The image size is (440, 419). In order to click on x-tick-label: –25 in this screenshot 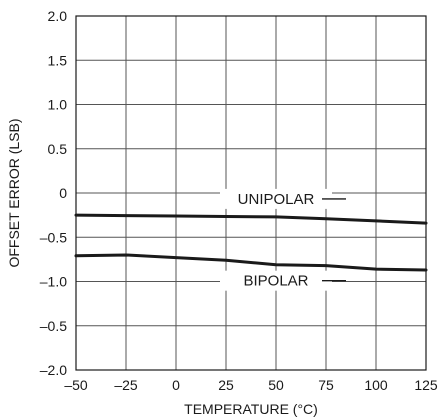, I will do `click(126, 385)`.